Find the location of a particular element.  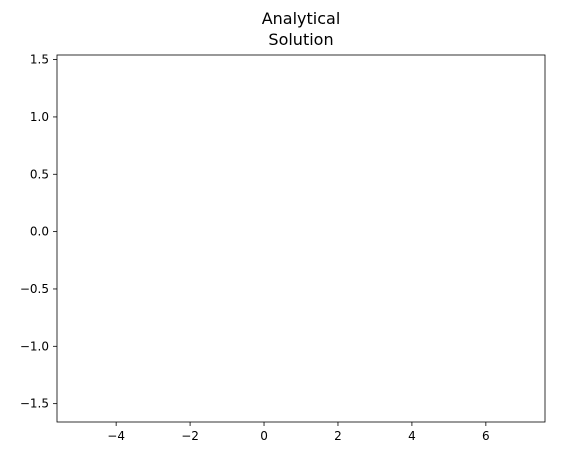

y-tick-label: 0.5 is located at coordinates (39, 174).